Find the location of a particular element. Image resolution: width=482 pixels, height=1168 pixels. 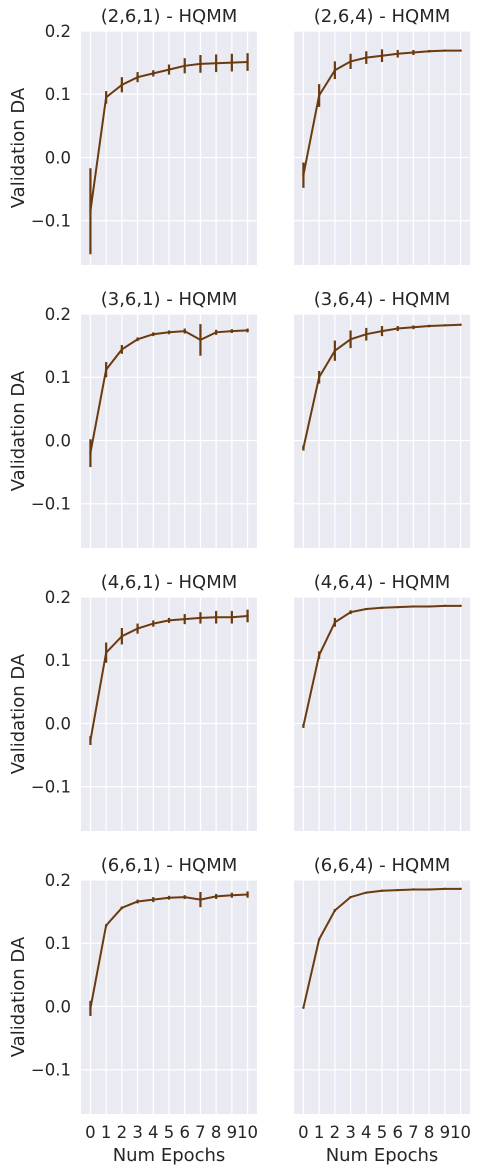

subplot-title: (3,6,1) - HQMM is located at coordinates (169, 299).